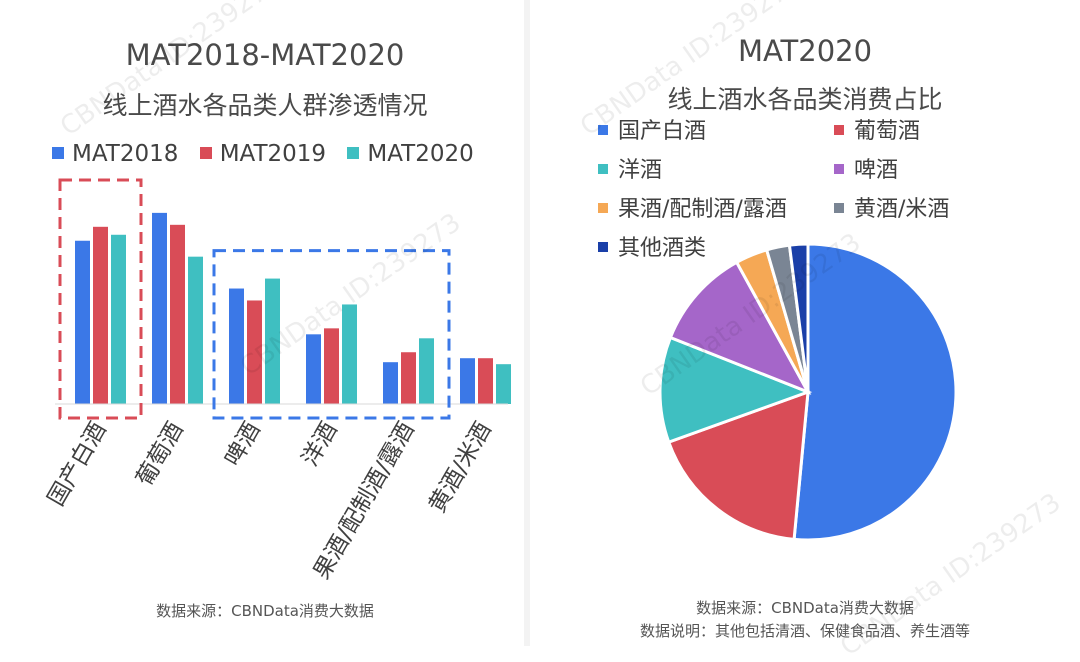  I want to click on pie-legend-item: 洋酒, so click(630, 168).